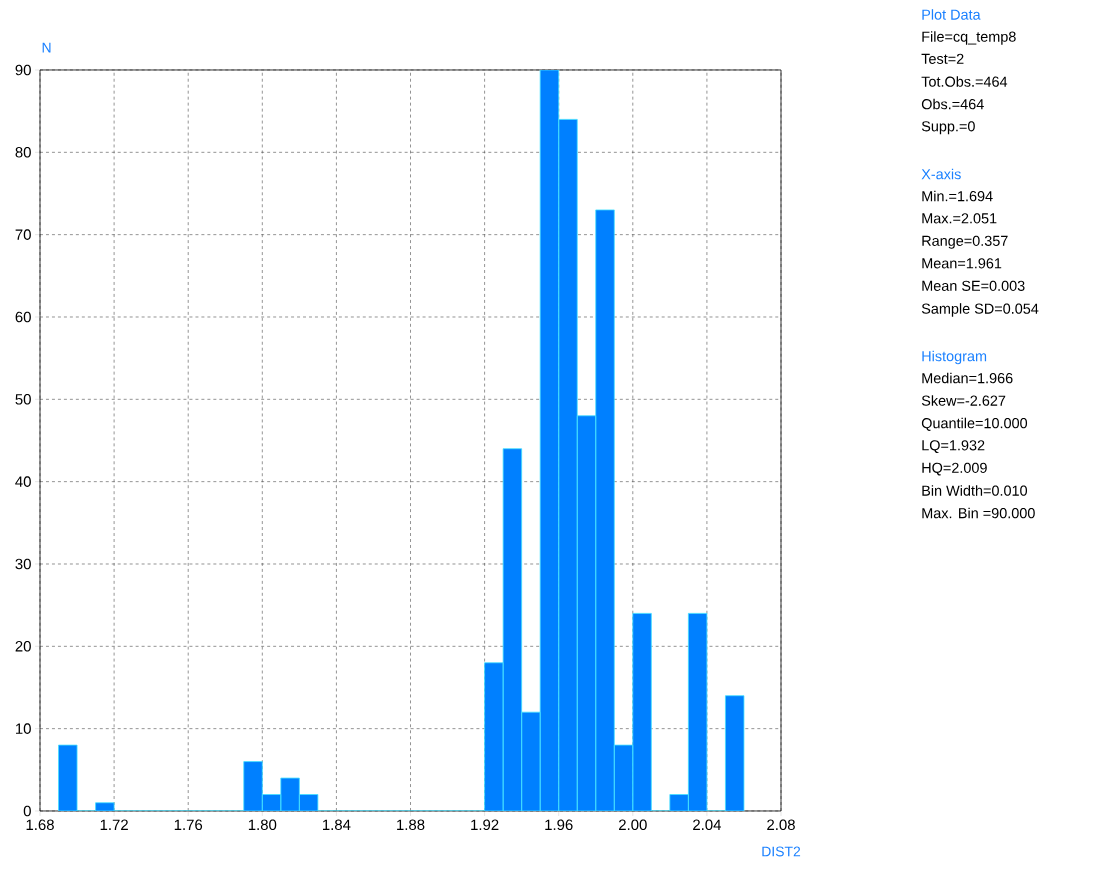 This screenshot has width=1098, height=874. I want to click on x-tick-label: 1.68, so click(40, 825).